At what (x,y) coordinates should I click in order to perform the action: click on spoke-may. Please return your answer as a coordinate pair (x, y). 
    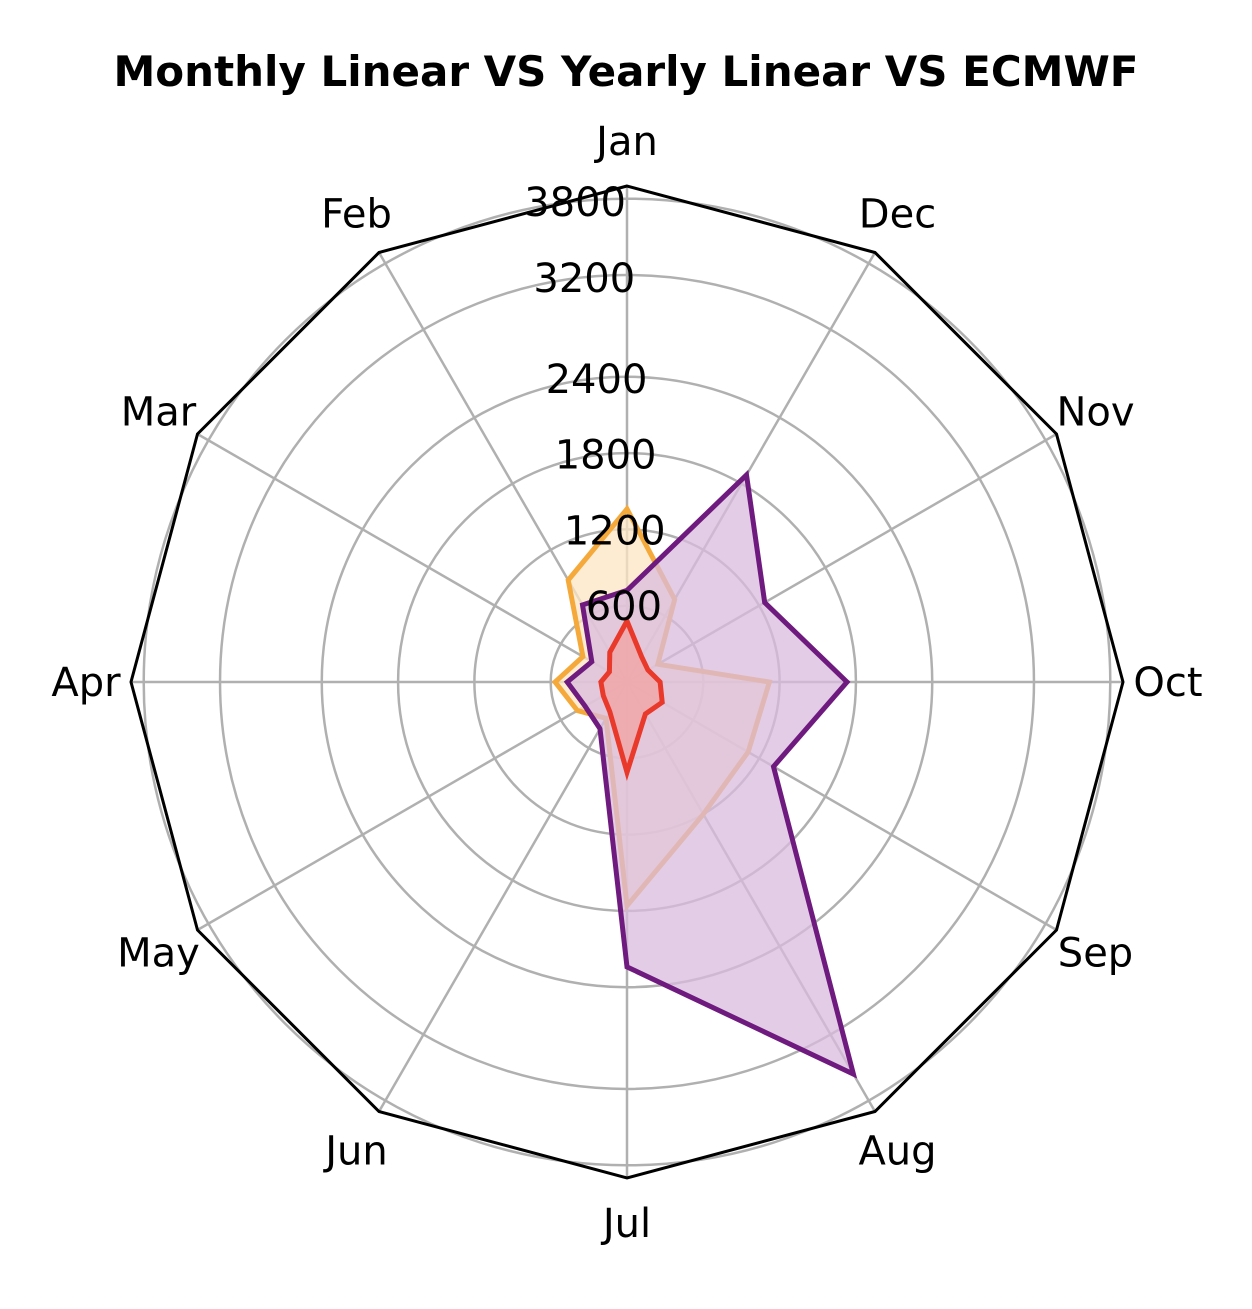
    Looking at the image, I should click on (412, 806).